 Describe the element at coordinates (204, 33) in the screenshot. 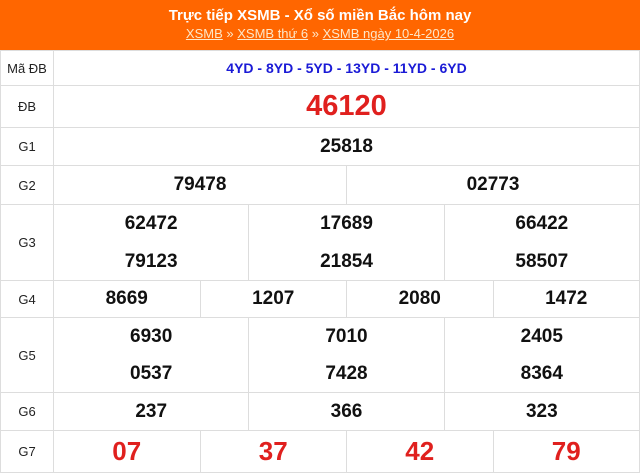

I see `breadcrumb-xsmb: XSMB` at that location.